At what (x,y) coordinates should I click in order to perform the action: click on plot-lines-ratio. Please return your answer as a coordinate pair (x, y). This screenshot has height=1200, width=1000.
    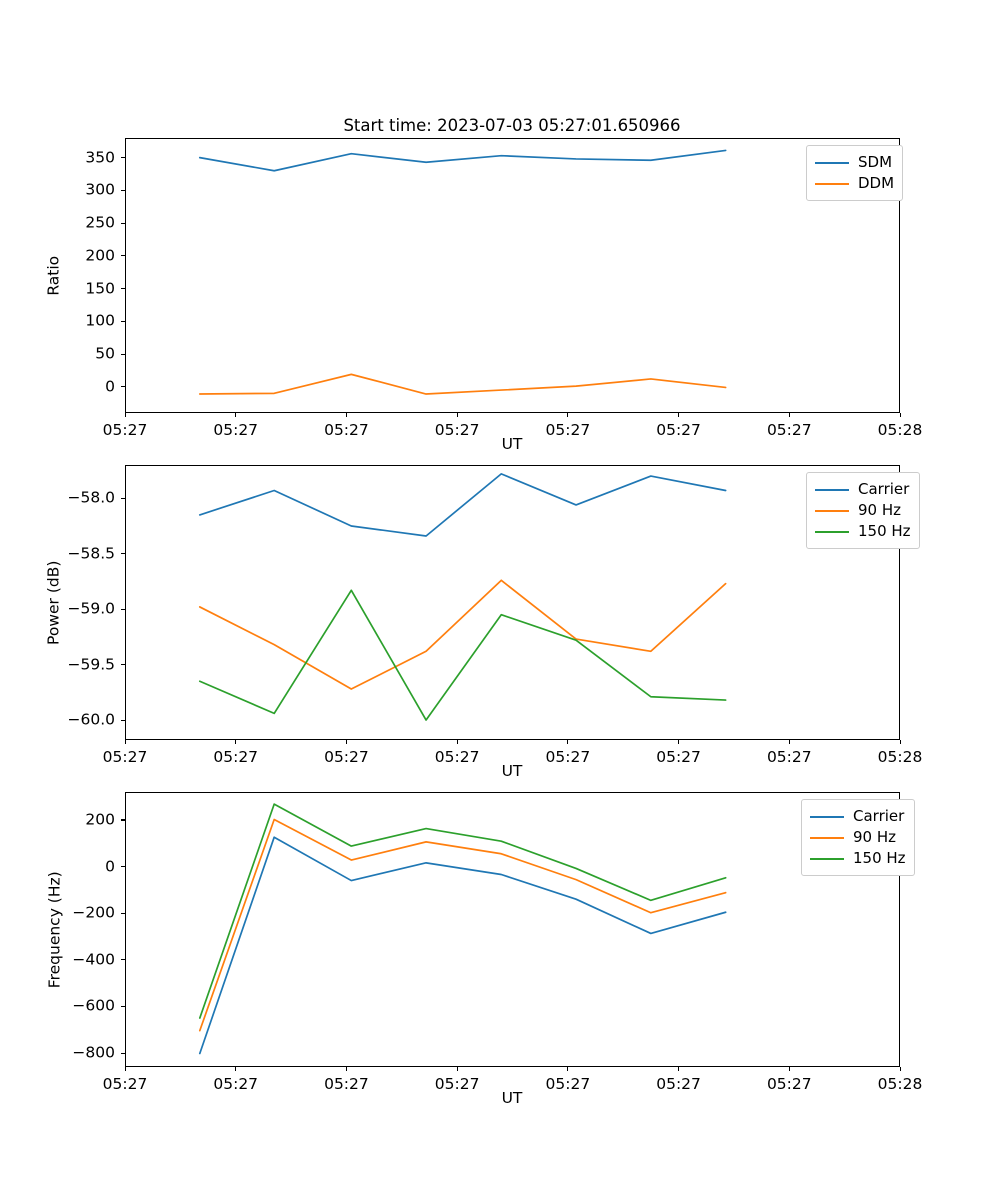
    Looking at the image, I should click on (462, 272).